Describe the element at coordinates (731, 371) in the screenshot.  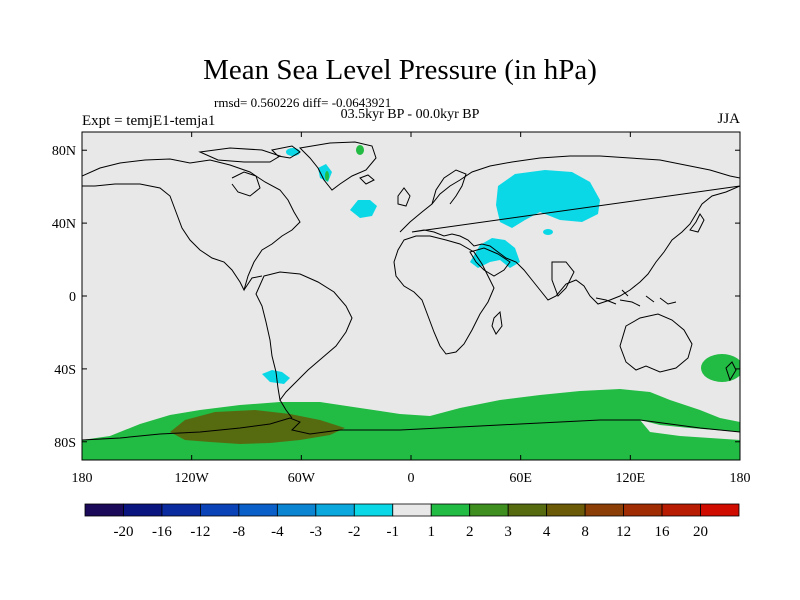
I see `new-zealand-coast` at that location.